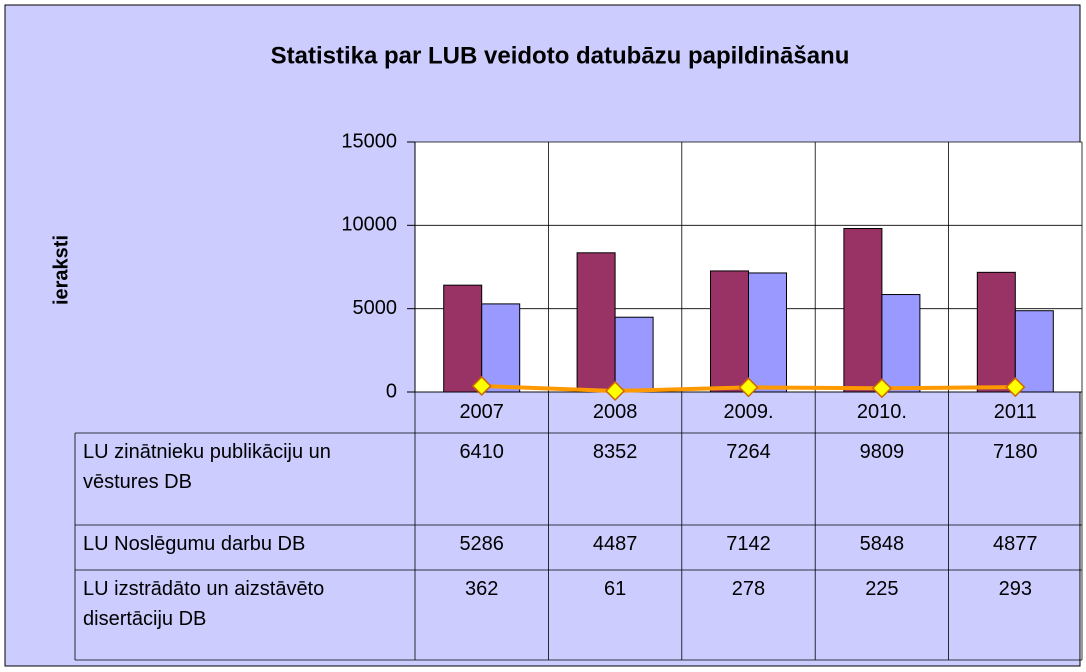 The image size is (1086, 672). What do you see at coordinates (748, 589) in the screenshot?
I see `table-value: 278` at bounding box center [748, 589].